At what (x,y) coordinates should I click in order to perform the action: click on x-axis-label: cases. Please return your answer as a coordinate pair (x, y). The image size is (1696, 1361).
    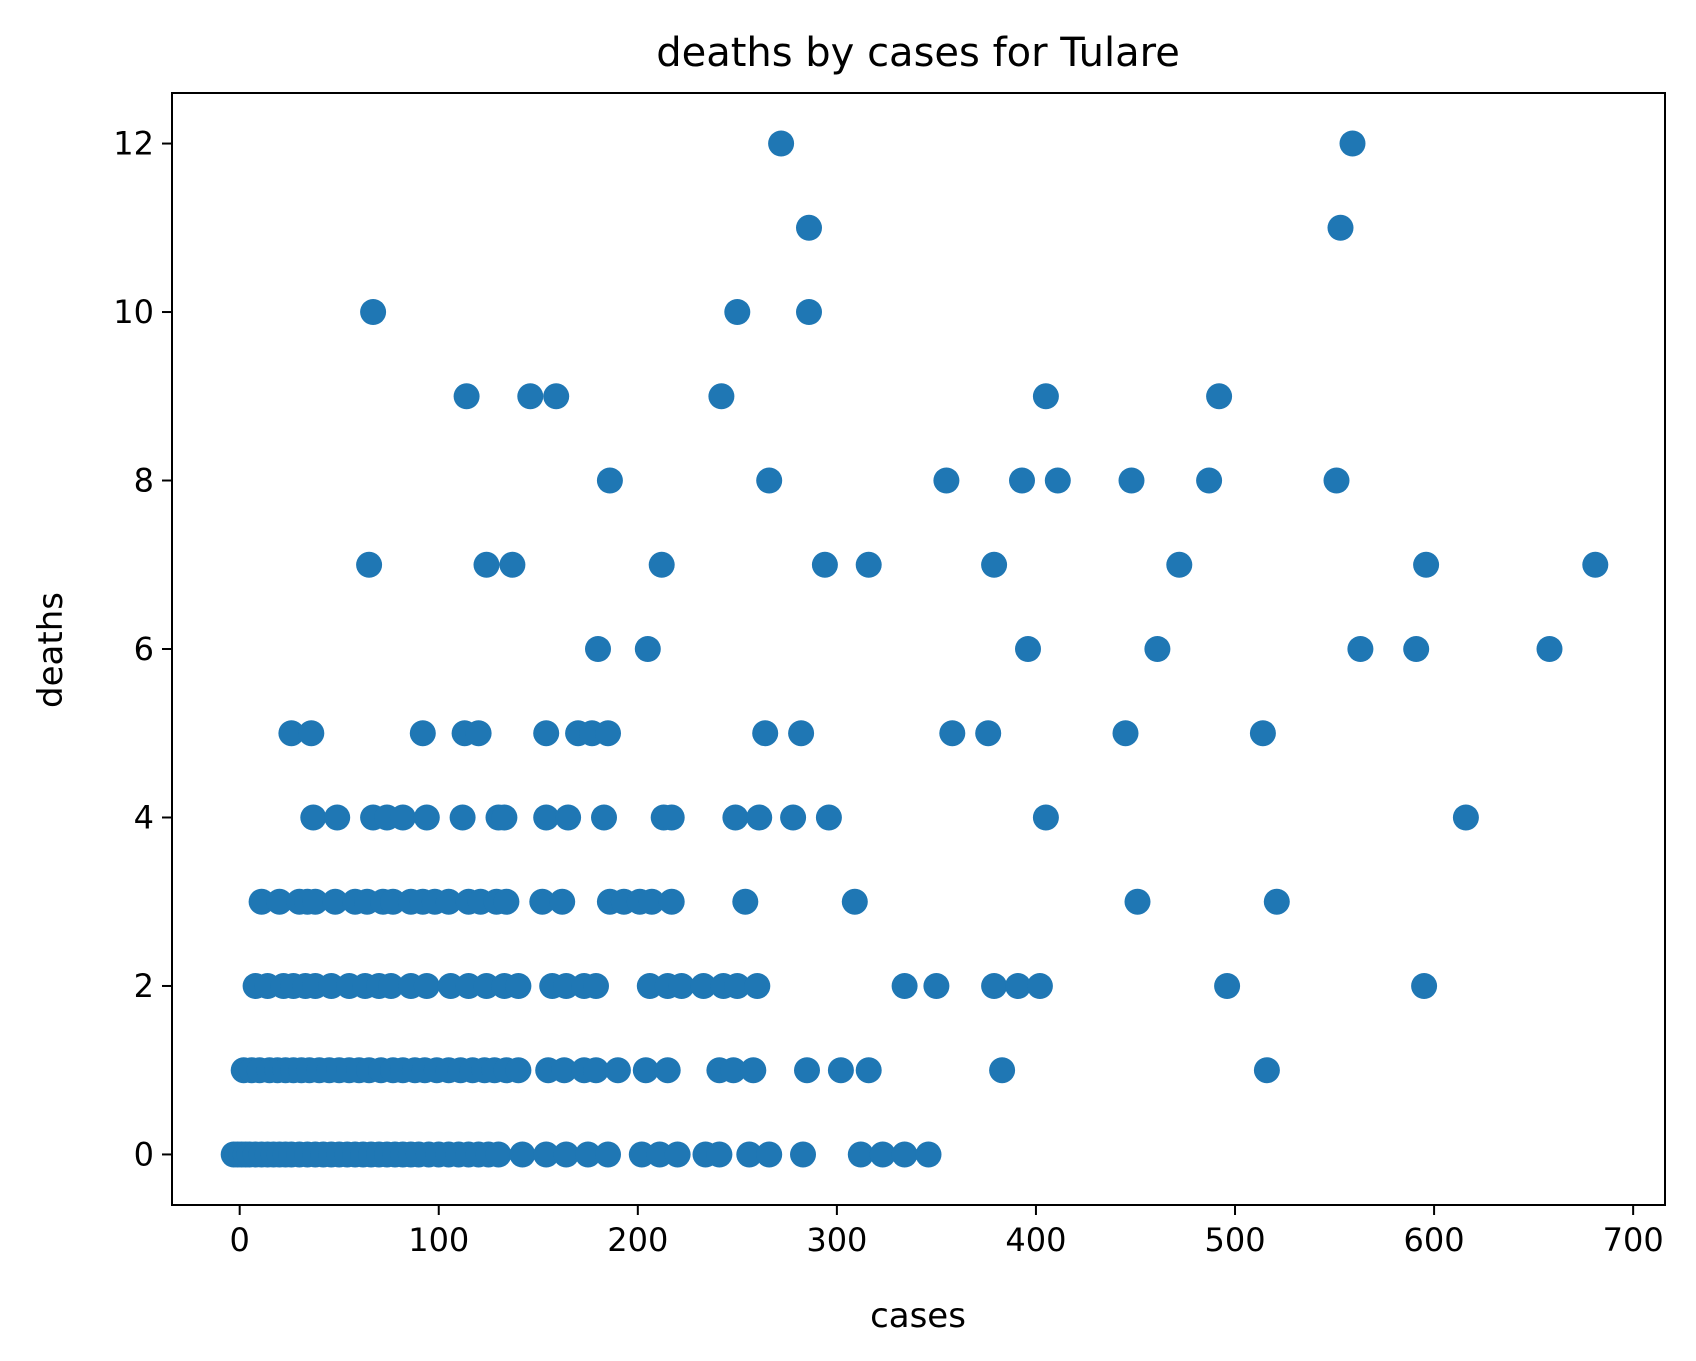
    Looking at the image, I should click on (918, 1316).